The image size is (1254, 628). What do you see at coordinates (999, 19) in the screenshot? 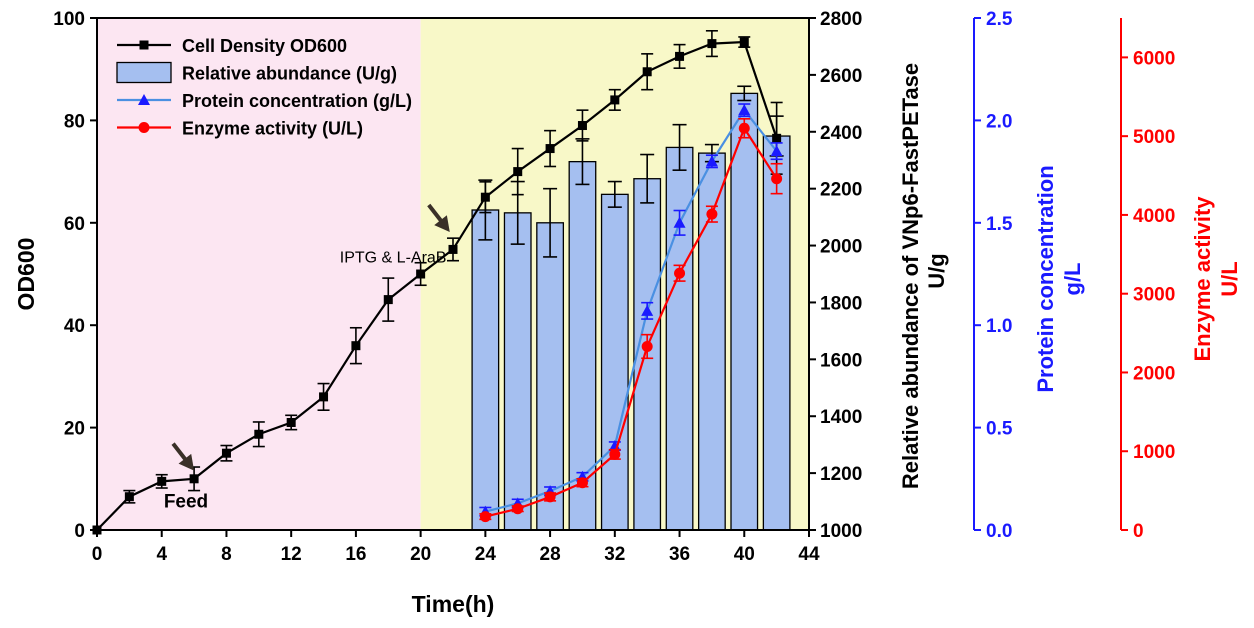
I see `protein-tick-label: 2.5` at bounding box center [999, 19].